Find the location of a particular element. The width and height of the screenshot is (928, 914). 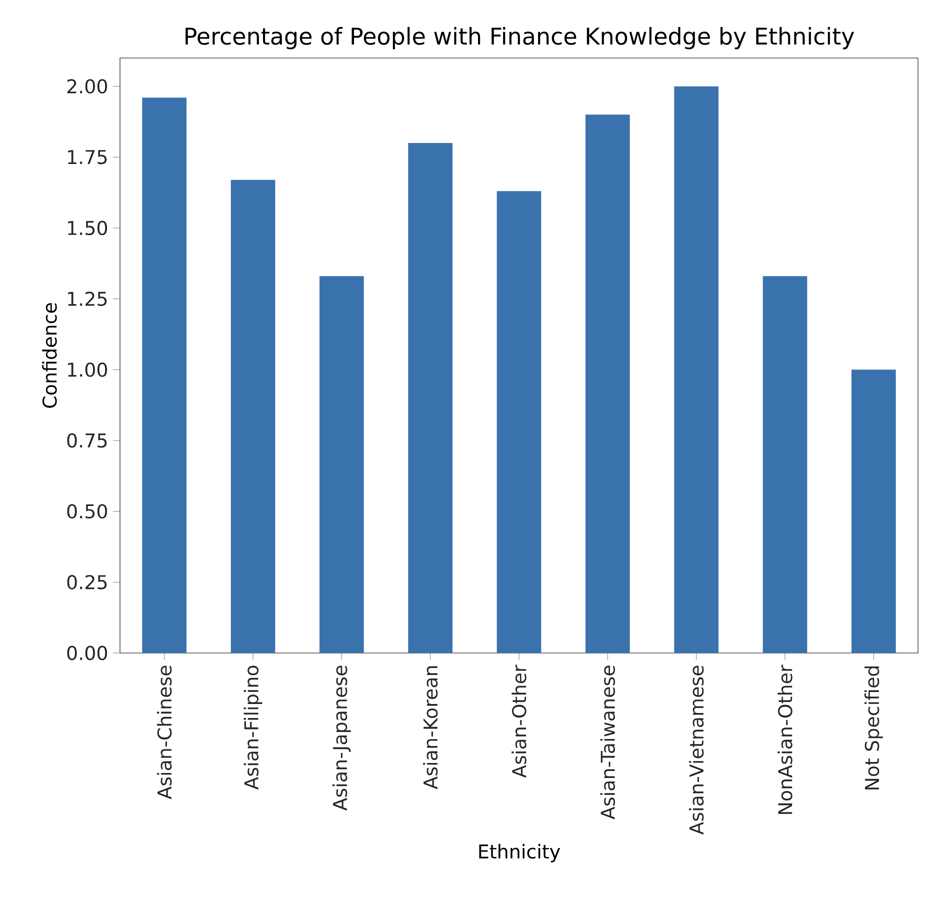

y-tick-label: 2.00 is located at coordinates (87, 86).